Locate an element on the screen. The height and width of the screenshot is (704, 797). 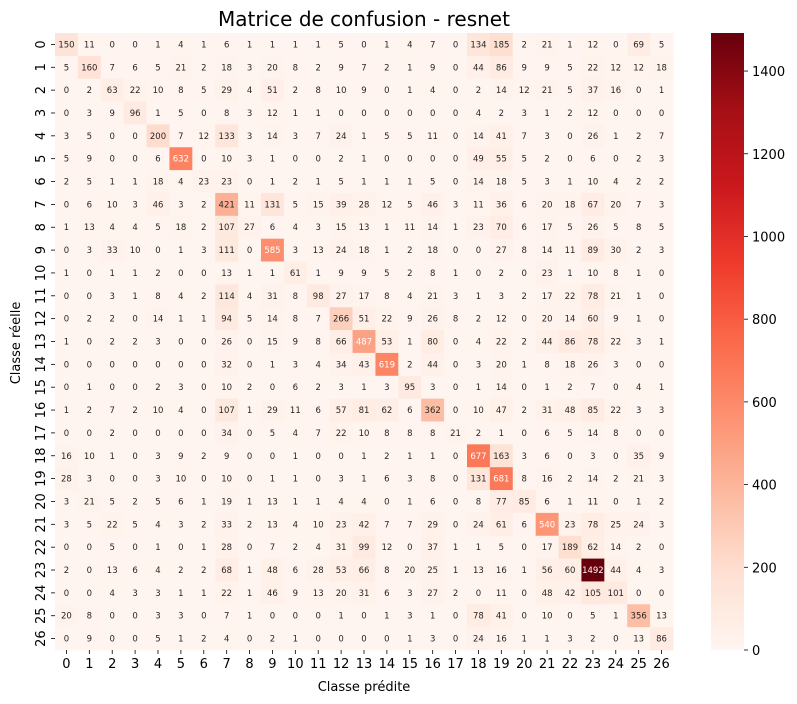
cell-label-26-3: 0 is located at coordinates (134, 640).